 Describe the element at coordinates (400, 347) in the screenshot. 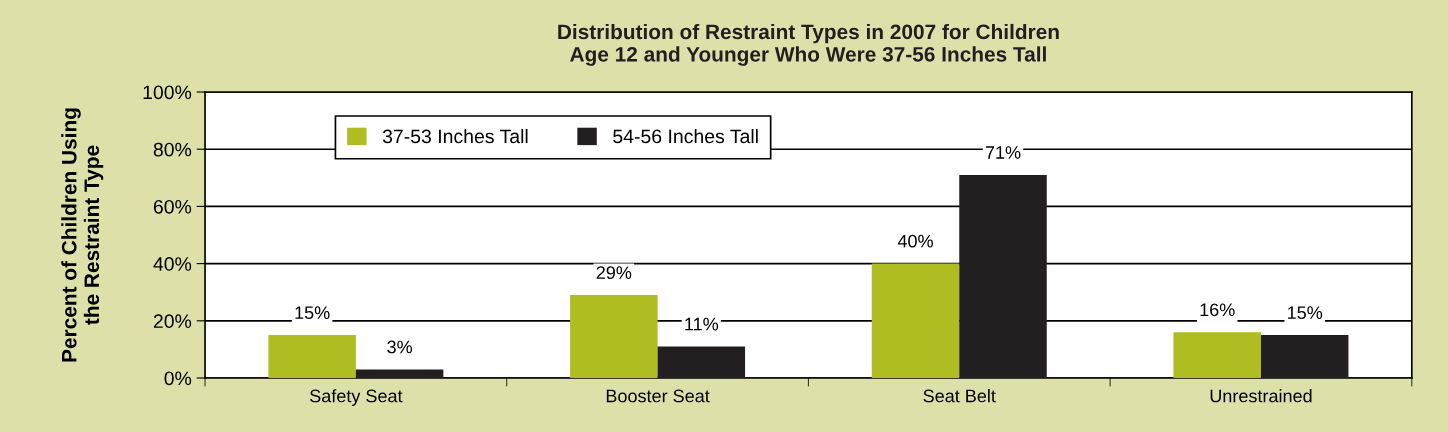

I see `data-label: 3%` at that location.